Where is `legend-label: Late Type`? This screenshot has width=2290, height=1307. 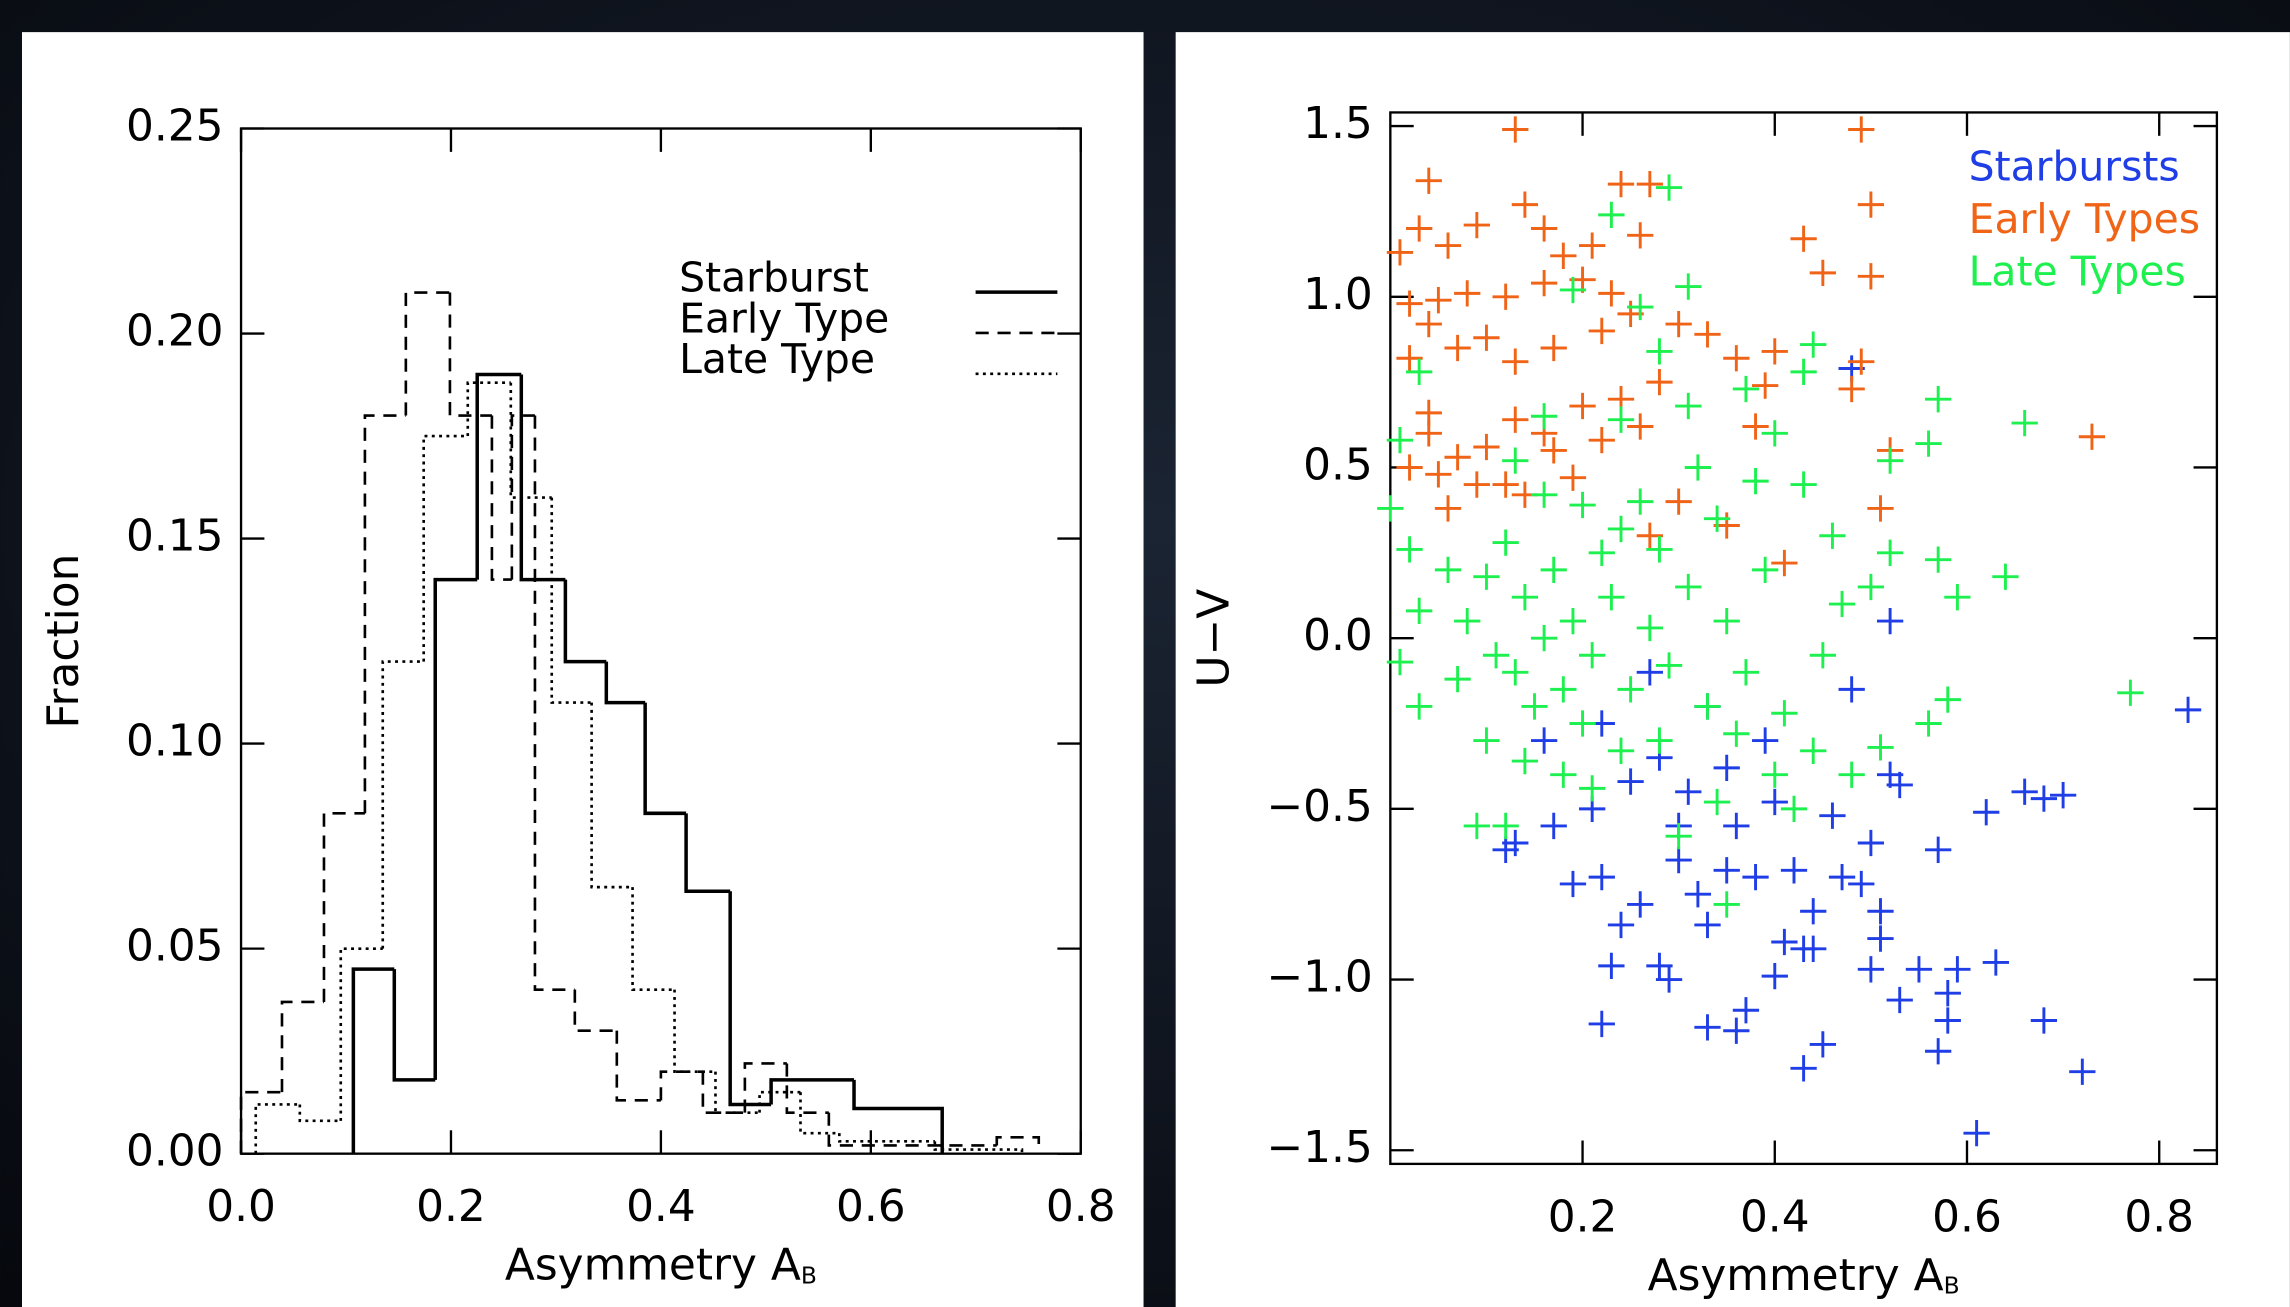
legend-label: Late Type is located at coordinates (777, 359).